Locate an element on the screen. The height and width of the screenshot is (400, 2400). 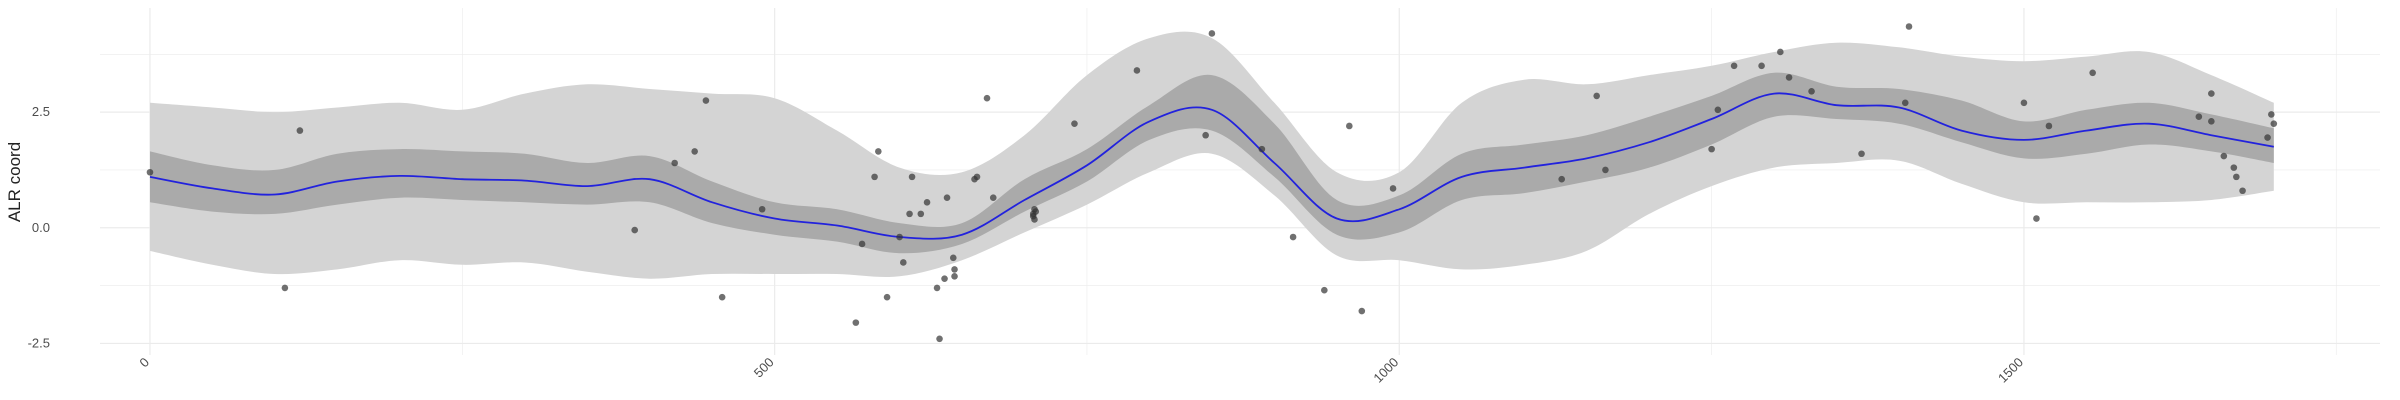
y-axis-ticks: -2.5 0.0 2.5 is located at coordinates (39, 227).